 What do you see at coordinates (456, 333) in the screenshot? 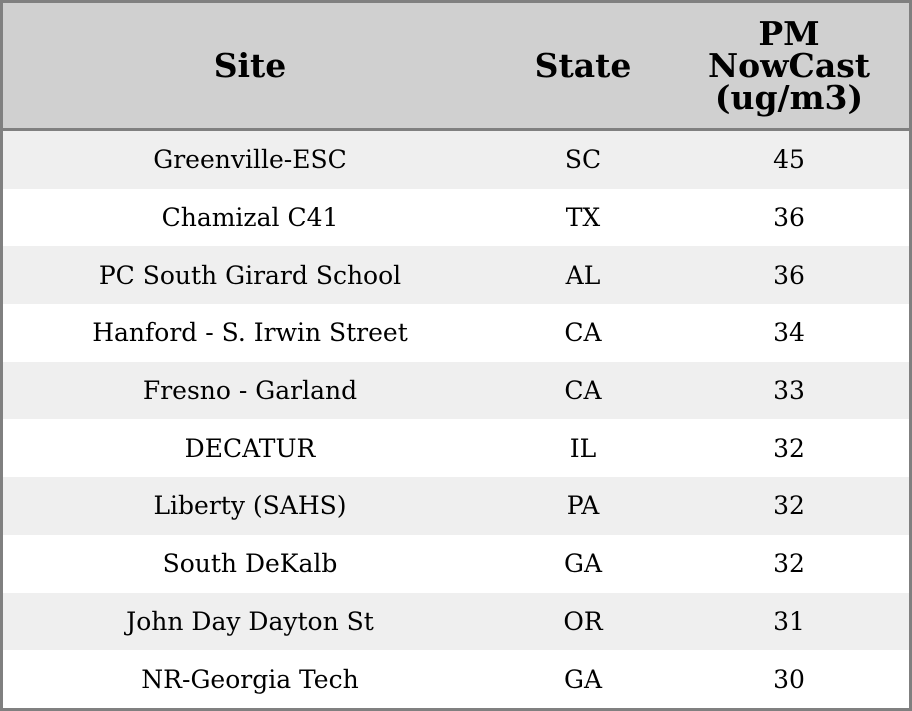
I see `table-row: Hanford - S. Irwin Street CA 34` at bounding box center [456, 333].